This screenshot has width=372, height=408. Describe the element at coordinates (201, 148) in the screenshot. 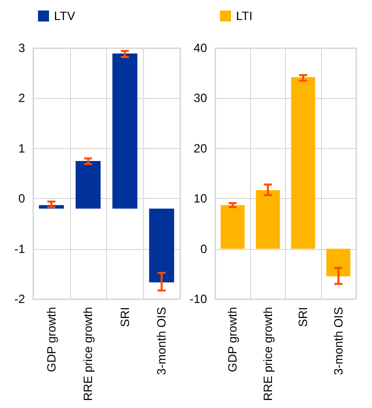

I see `y-tick-label: 20` at that location.